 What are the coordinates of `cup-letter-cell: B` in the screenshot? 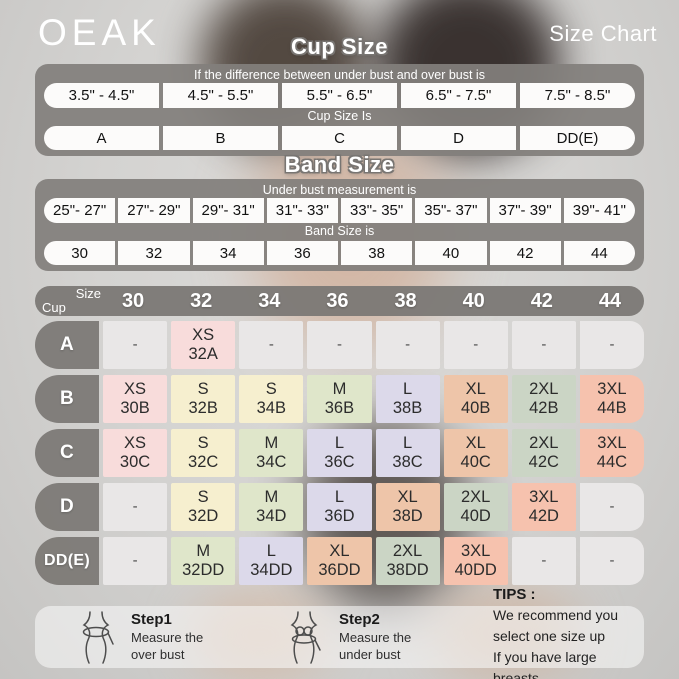 It's located at (220, 138).